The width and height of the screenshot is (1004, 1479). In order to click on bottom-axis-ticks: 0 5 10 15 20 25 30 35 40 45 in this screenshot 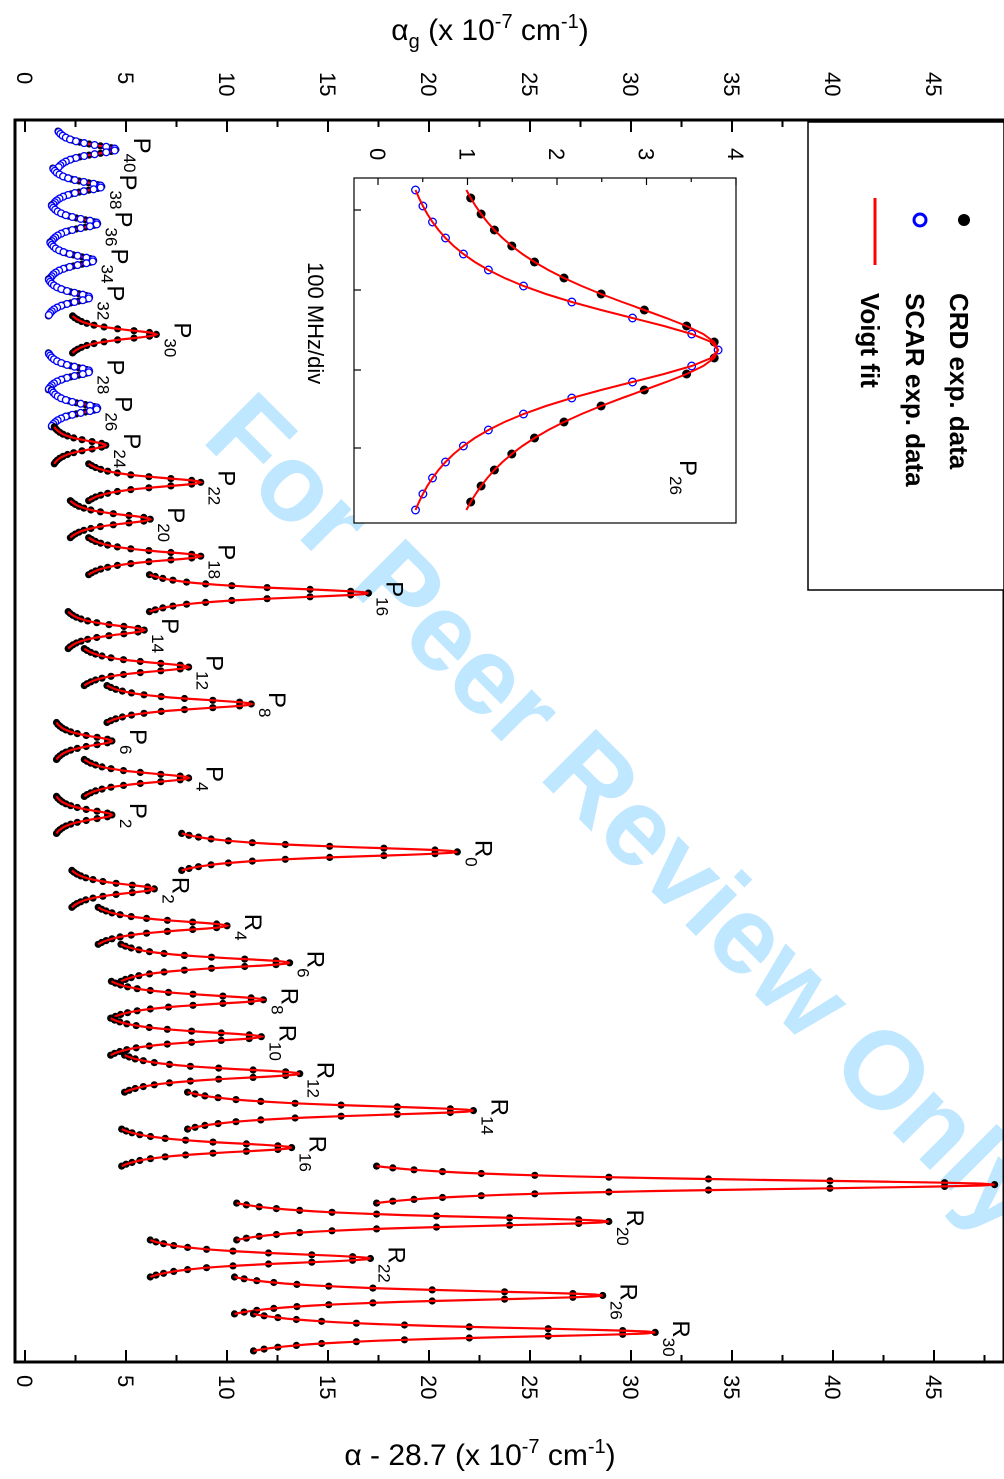, I will do `click(499, 1374)`.